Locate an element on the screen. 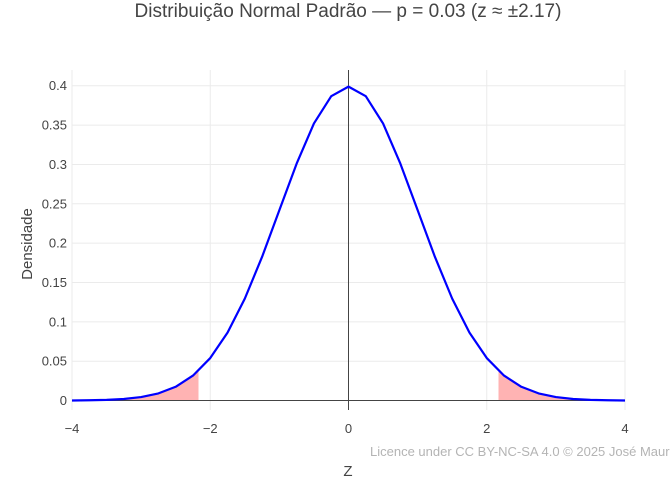 The image size is (670, 480). y-tick-label: 0.4 is located at coordinates (58, 85).